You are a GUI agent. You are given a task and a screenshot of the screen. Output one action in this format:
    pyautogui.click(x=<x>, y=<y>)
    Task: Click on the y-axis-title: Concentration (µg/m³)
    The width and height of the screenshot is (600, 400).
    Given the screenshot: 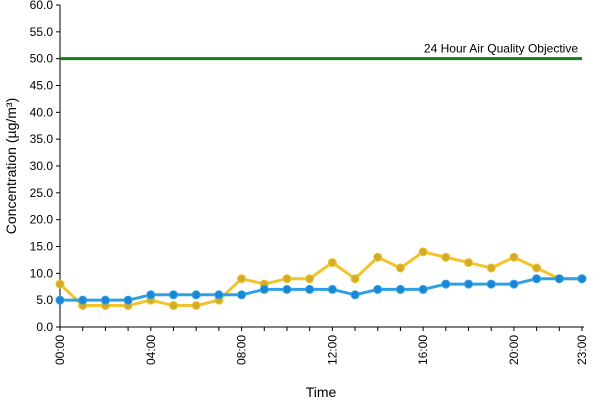 What is the action you would take?
    pyautogui.click(x=11, y=166)
    